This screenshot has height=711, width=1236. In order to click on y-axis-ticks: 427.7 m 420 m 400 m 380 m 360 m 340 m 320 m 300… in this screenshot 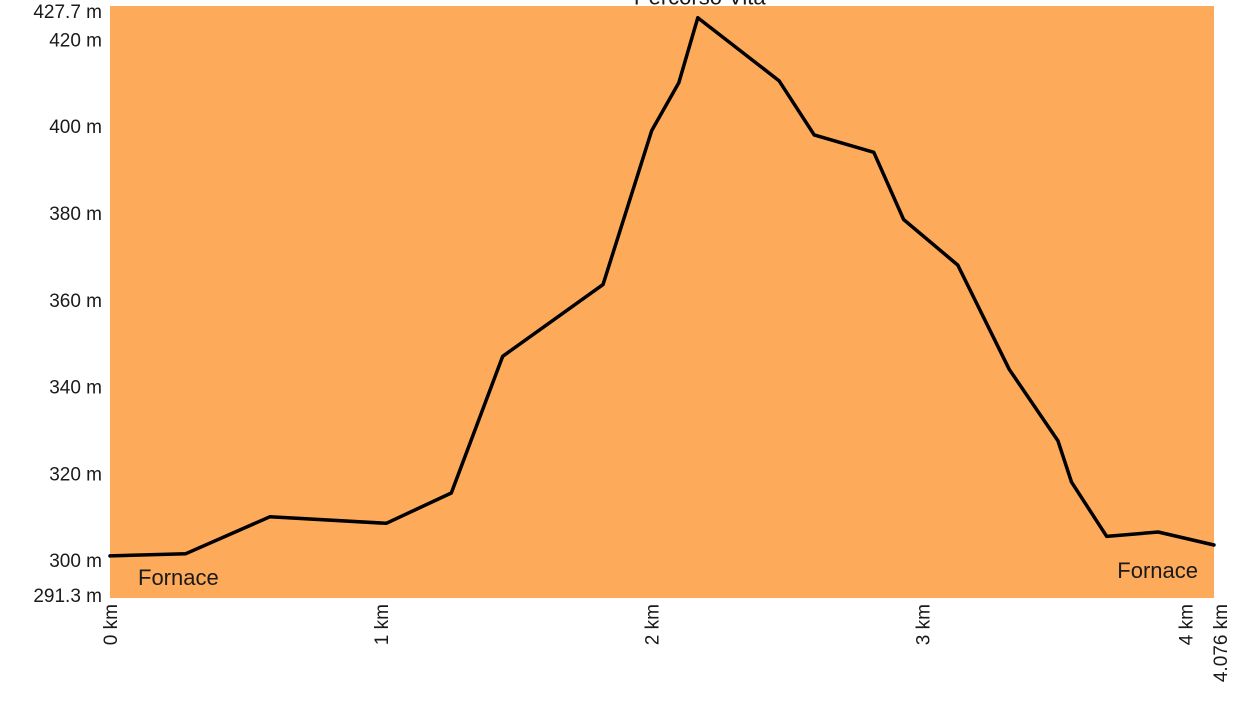, I will do `click(67, 304)`.